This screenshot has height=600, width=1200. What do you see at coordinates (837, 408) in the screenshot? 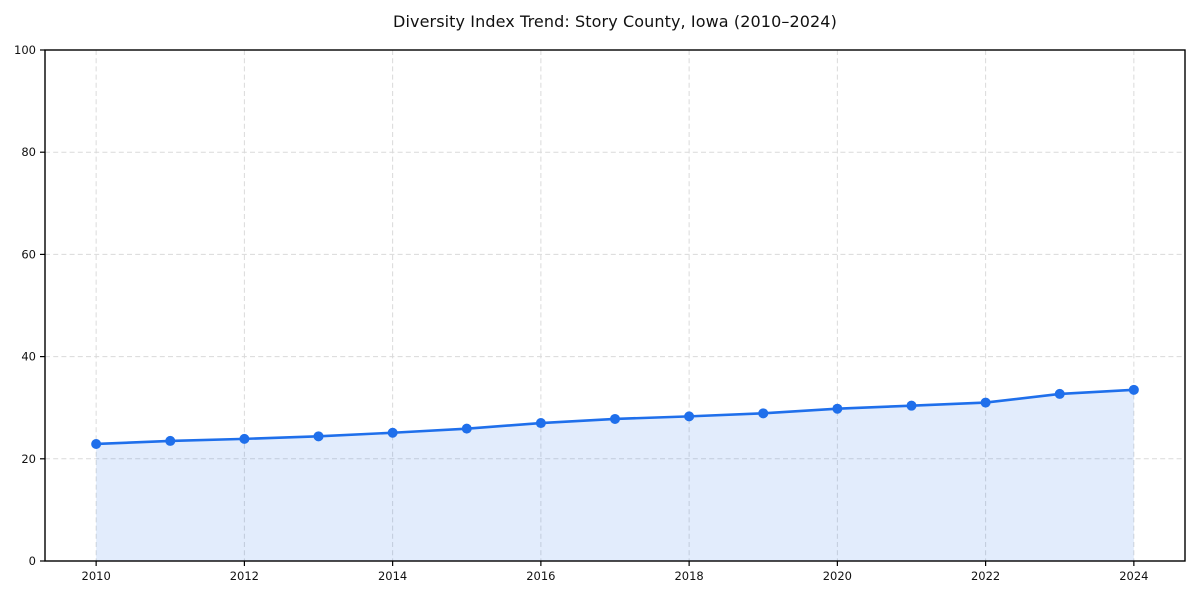
I see `data-point-2020` at bounding box center [837, 408].